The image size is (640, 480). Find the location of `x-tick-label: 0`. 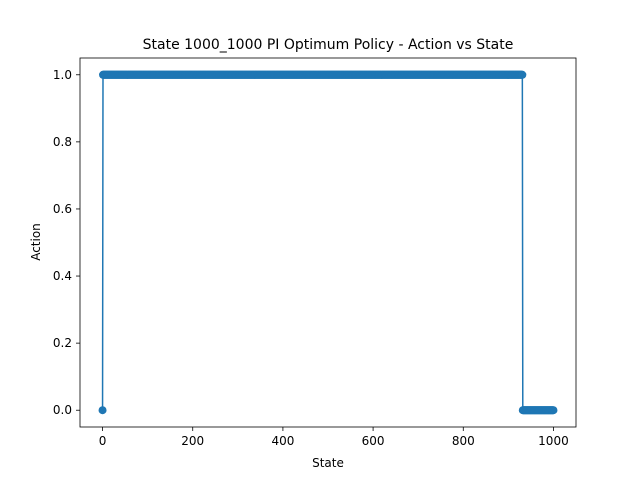

x-tick-label: 0 is located at coordinates (103, 441).